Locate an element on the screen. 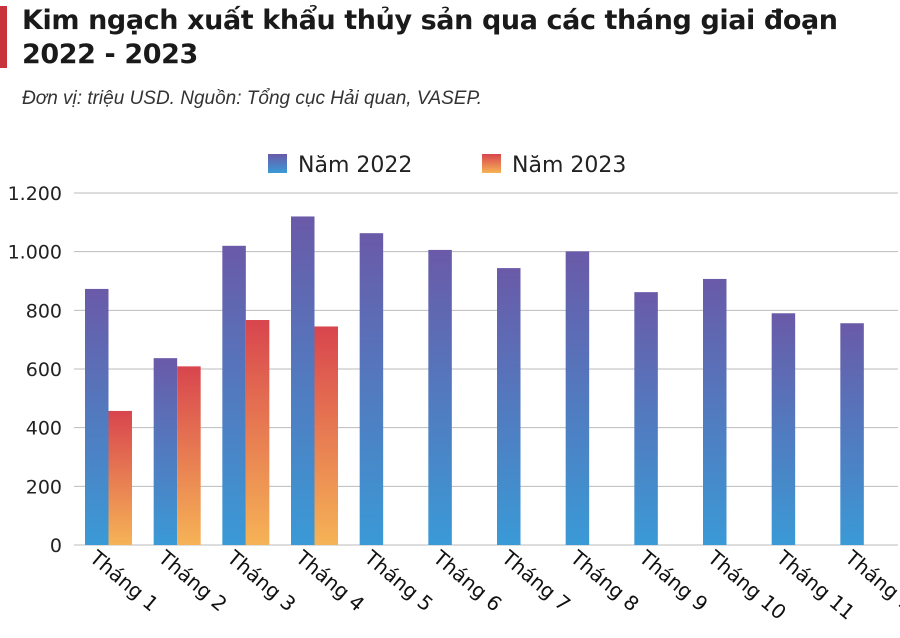 The image size is (900, 638). legend-swatch-2023 is located at coordinates (491, 163).